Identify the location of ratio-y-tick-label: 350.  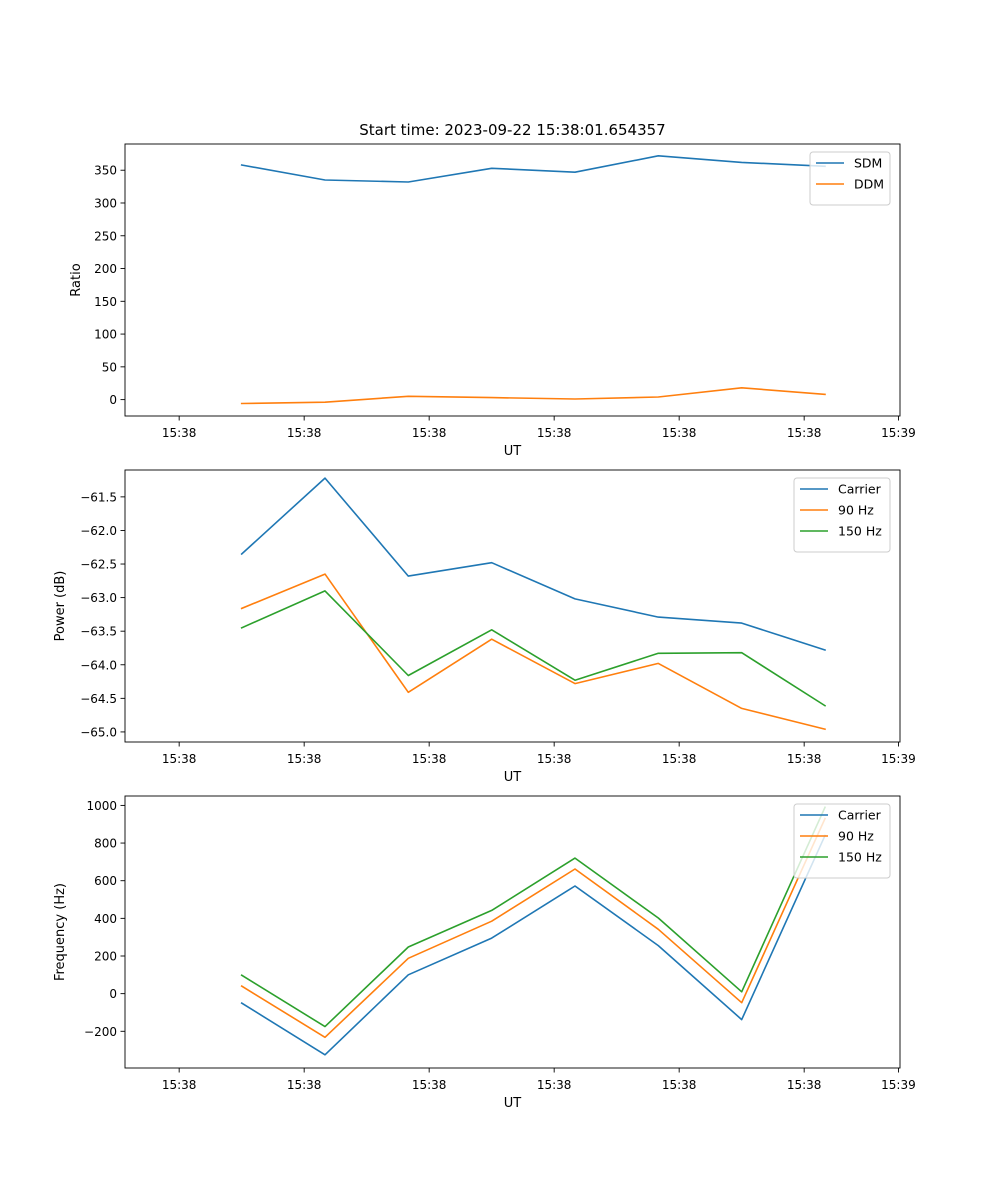
(105, 171).